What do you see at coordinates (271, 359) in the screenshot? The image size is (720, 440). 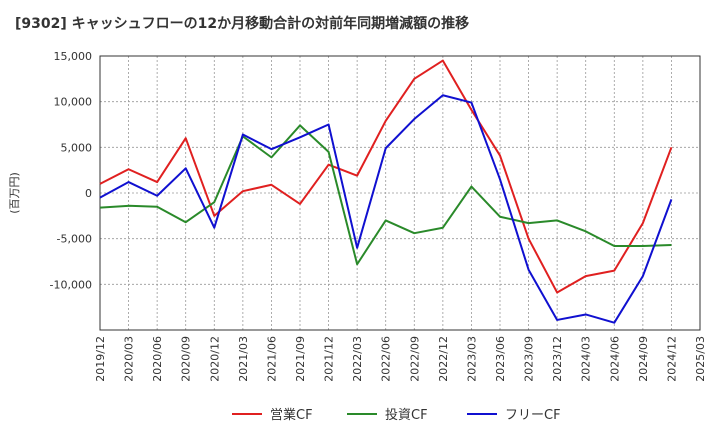 I see `x-tick-label: 2021/06` at bounding box center [271, 359].